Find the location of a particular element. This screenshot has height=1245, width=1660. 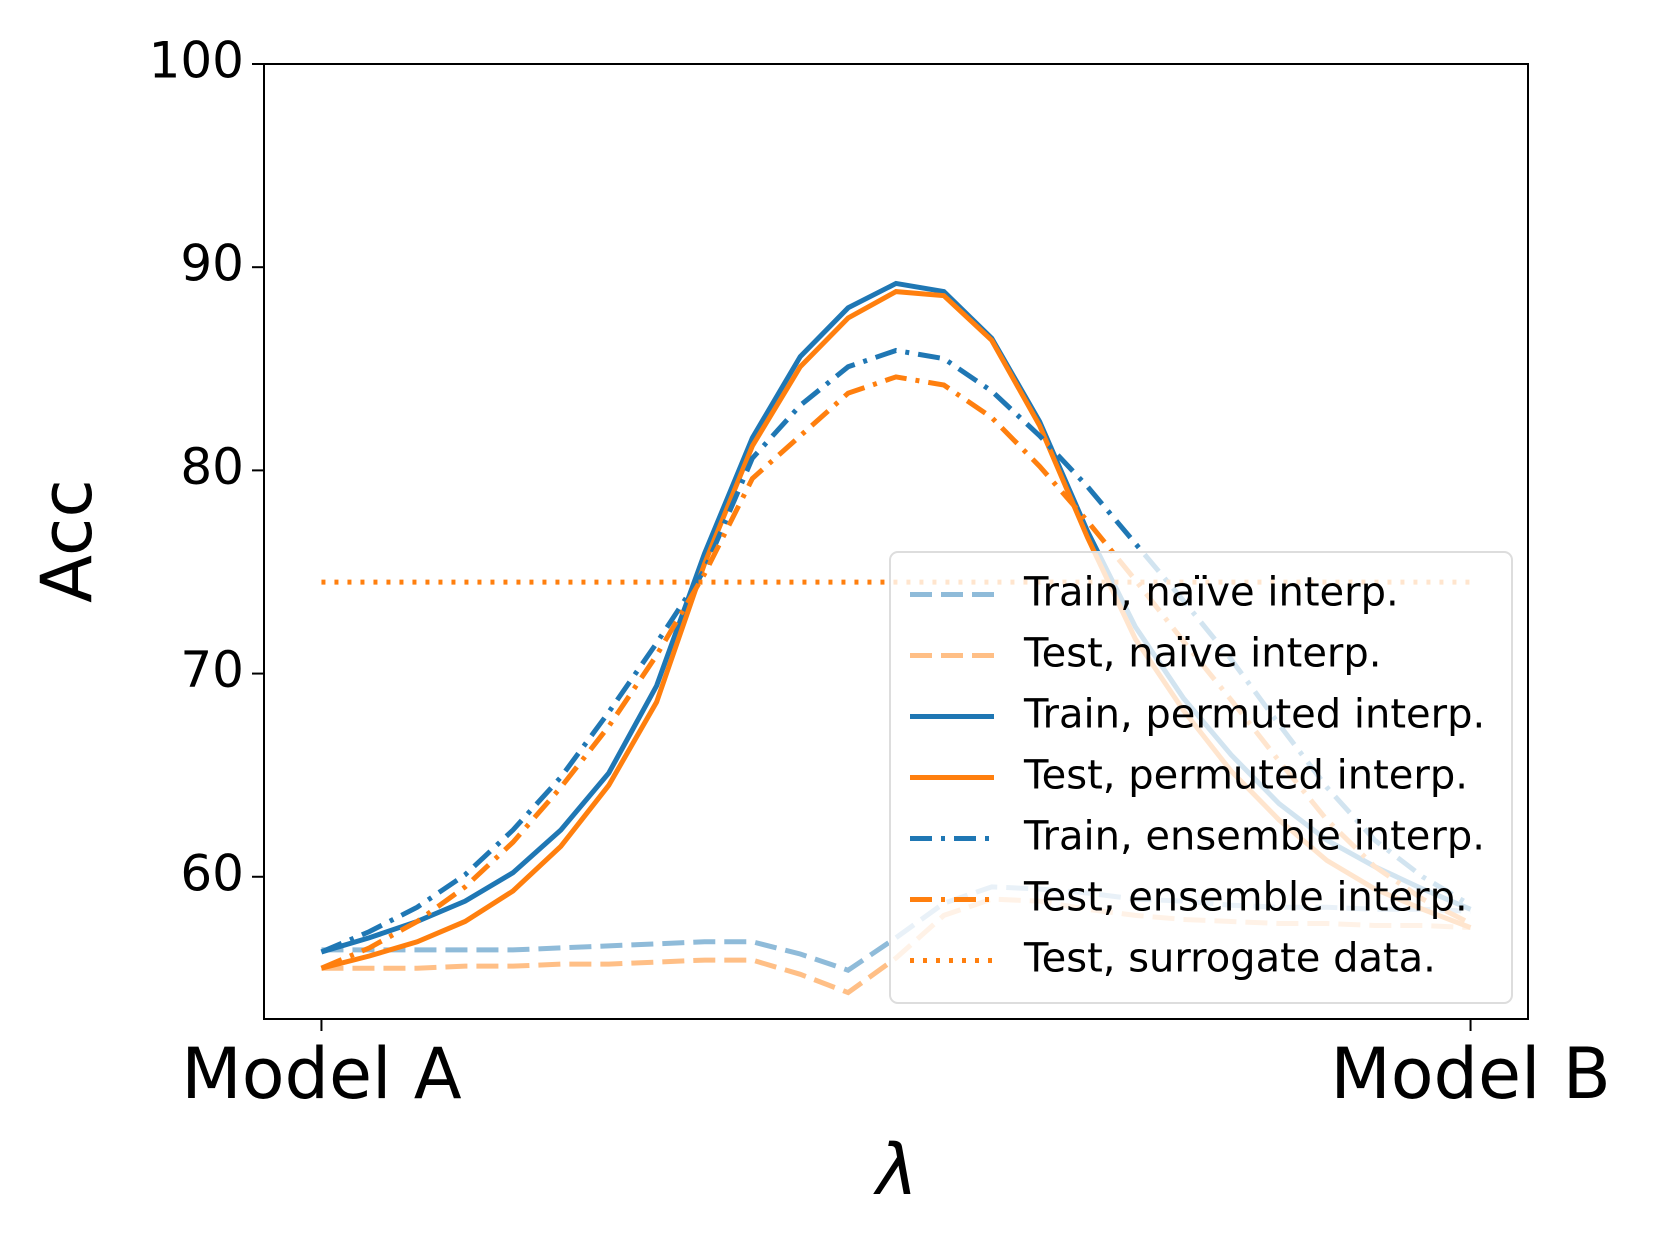

legend-label: Test, ensemble interp. is located at coordinates (1245, 898).